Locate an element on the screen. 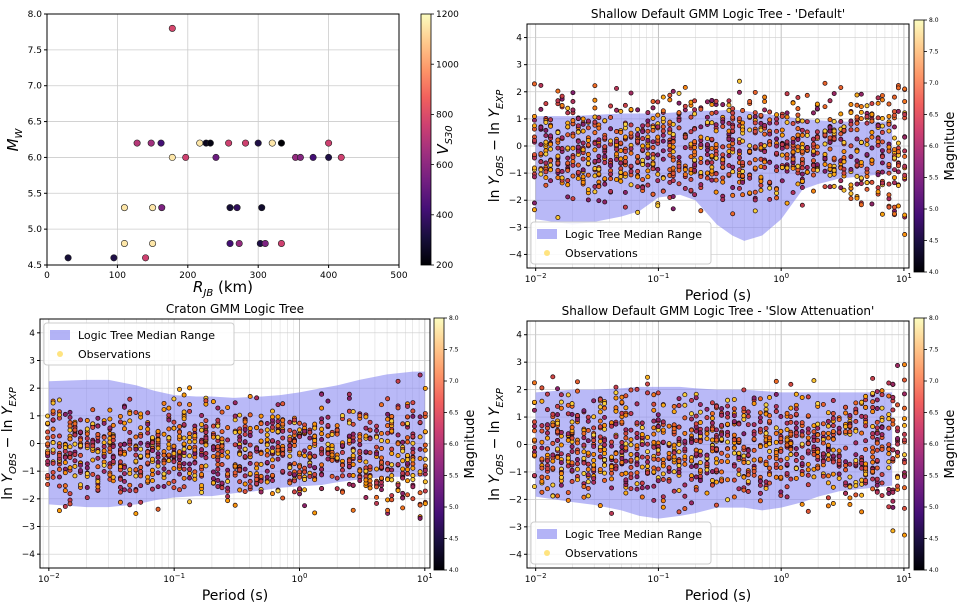  p4-colorbar-tick-label: 5.0 is located at coordinates (934, 507).